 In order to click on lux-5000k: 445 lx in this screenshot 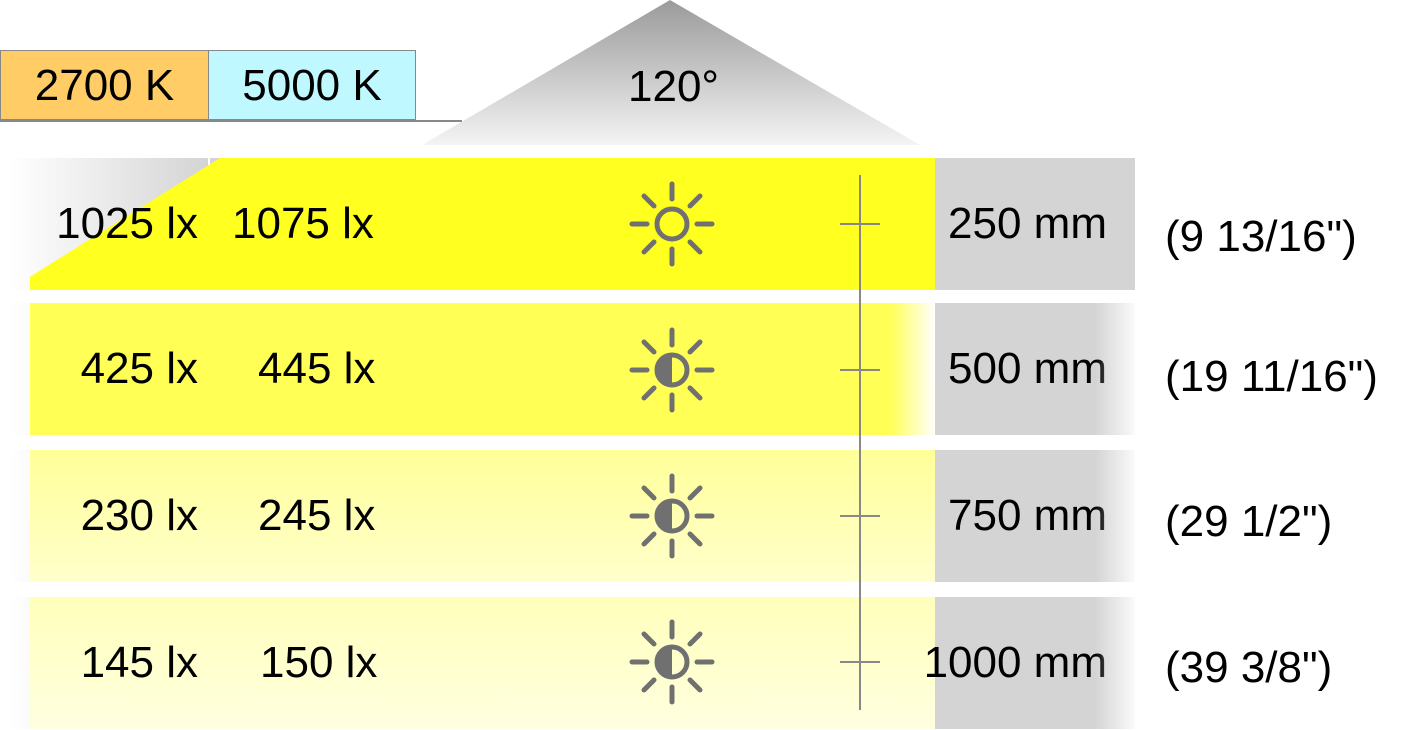, I will do `click(317, 368)`.